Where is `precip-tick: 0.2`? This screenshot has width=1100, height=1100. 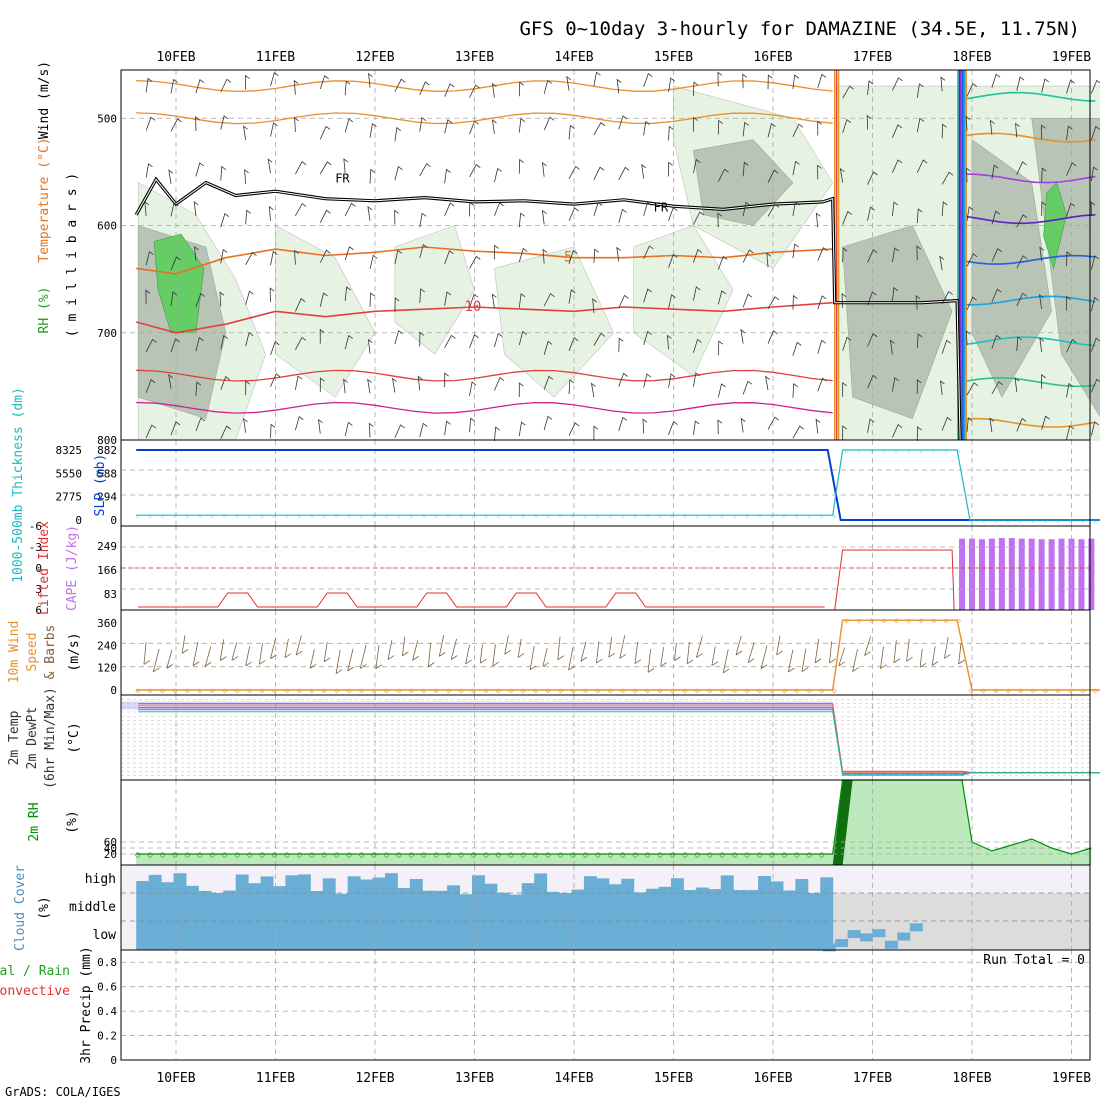
precip-tick: 0.2 is located at coordinates (107, 1036).